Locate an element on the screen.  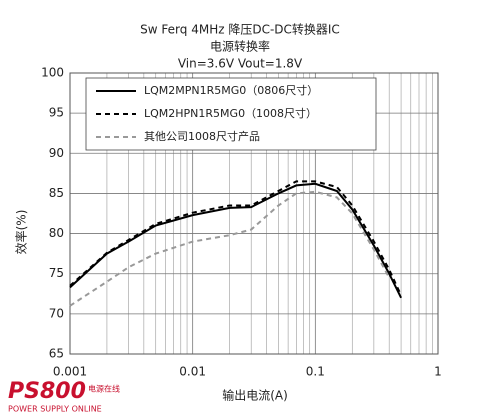
y-tick-label: 80 is located at coordinates (56, 233).